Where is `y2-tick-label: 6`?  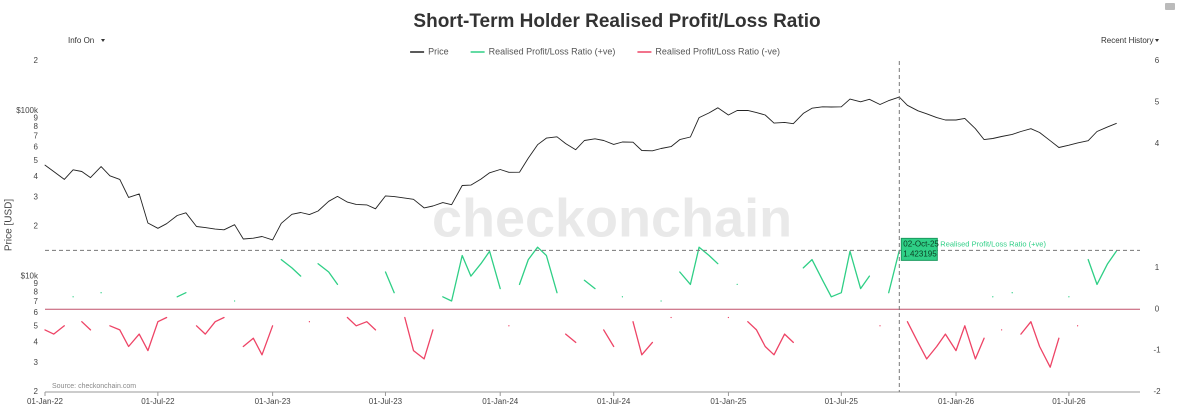 y2-tick-label: 6 is located at coordinates (1157, 60).